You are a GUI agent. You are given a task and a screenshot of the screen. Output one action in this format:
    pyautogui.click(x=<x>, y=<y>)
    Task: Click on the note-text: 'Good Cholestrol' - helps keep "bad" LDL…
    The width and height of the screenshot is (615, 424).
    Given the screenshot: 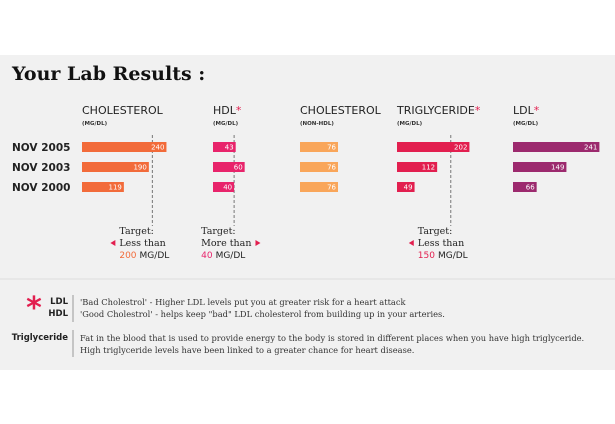 What is the action you would take?
    pyautogui.click(x=262, y=314)
    